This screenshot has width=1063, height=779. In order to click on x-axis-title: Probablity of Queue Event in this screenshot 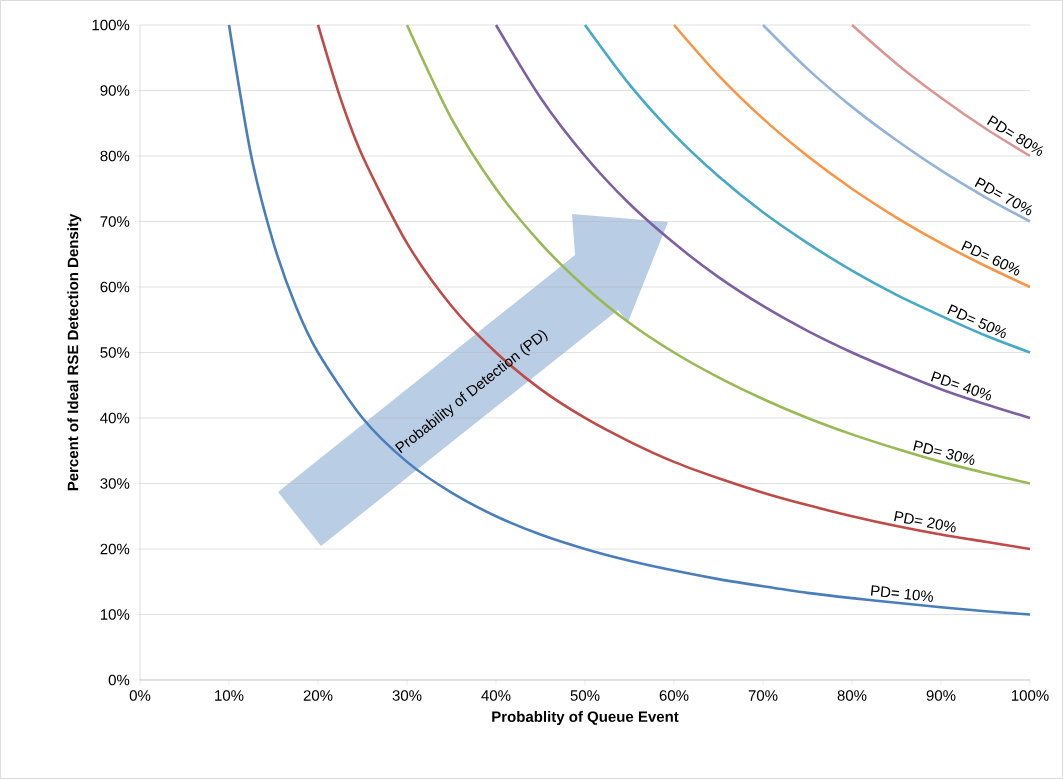, I will do `click(585, 718)`.